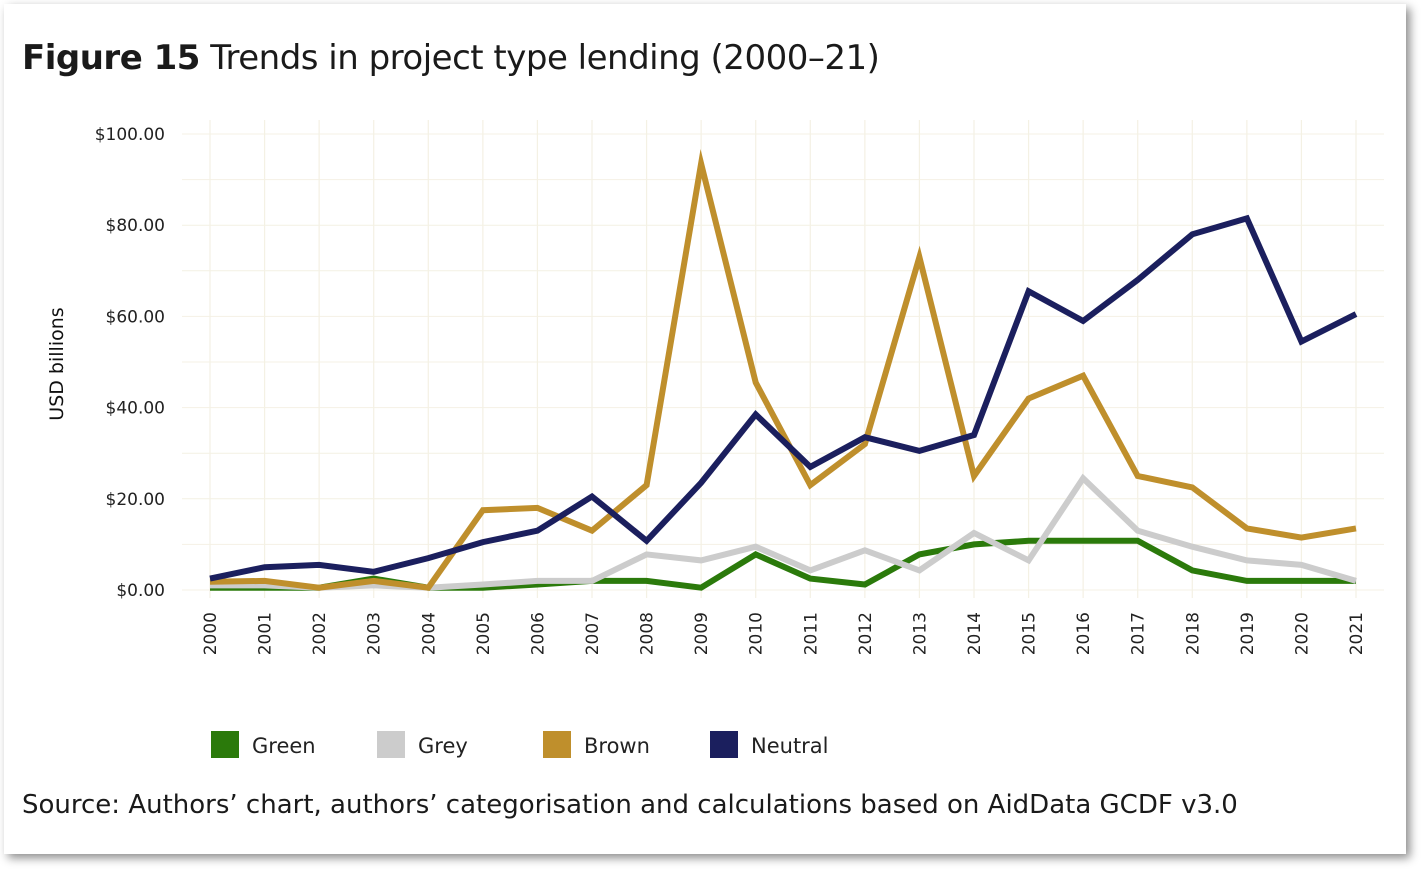 The width and height of the screenshot is (1422, 876). Describe the element at coordinates (375, 633) in the screenshot. I see `x-tick-label: 2003` at that location.